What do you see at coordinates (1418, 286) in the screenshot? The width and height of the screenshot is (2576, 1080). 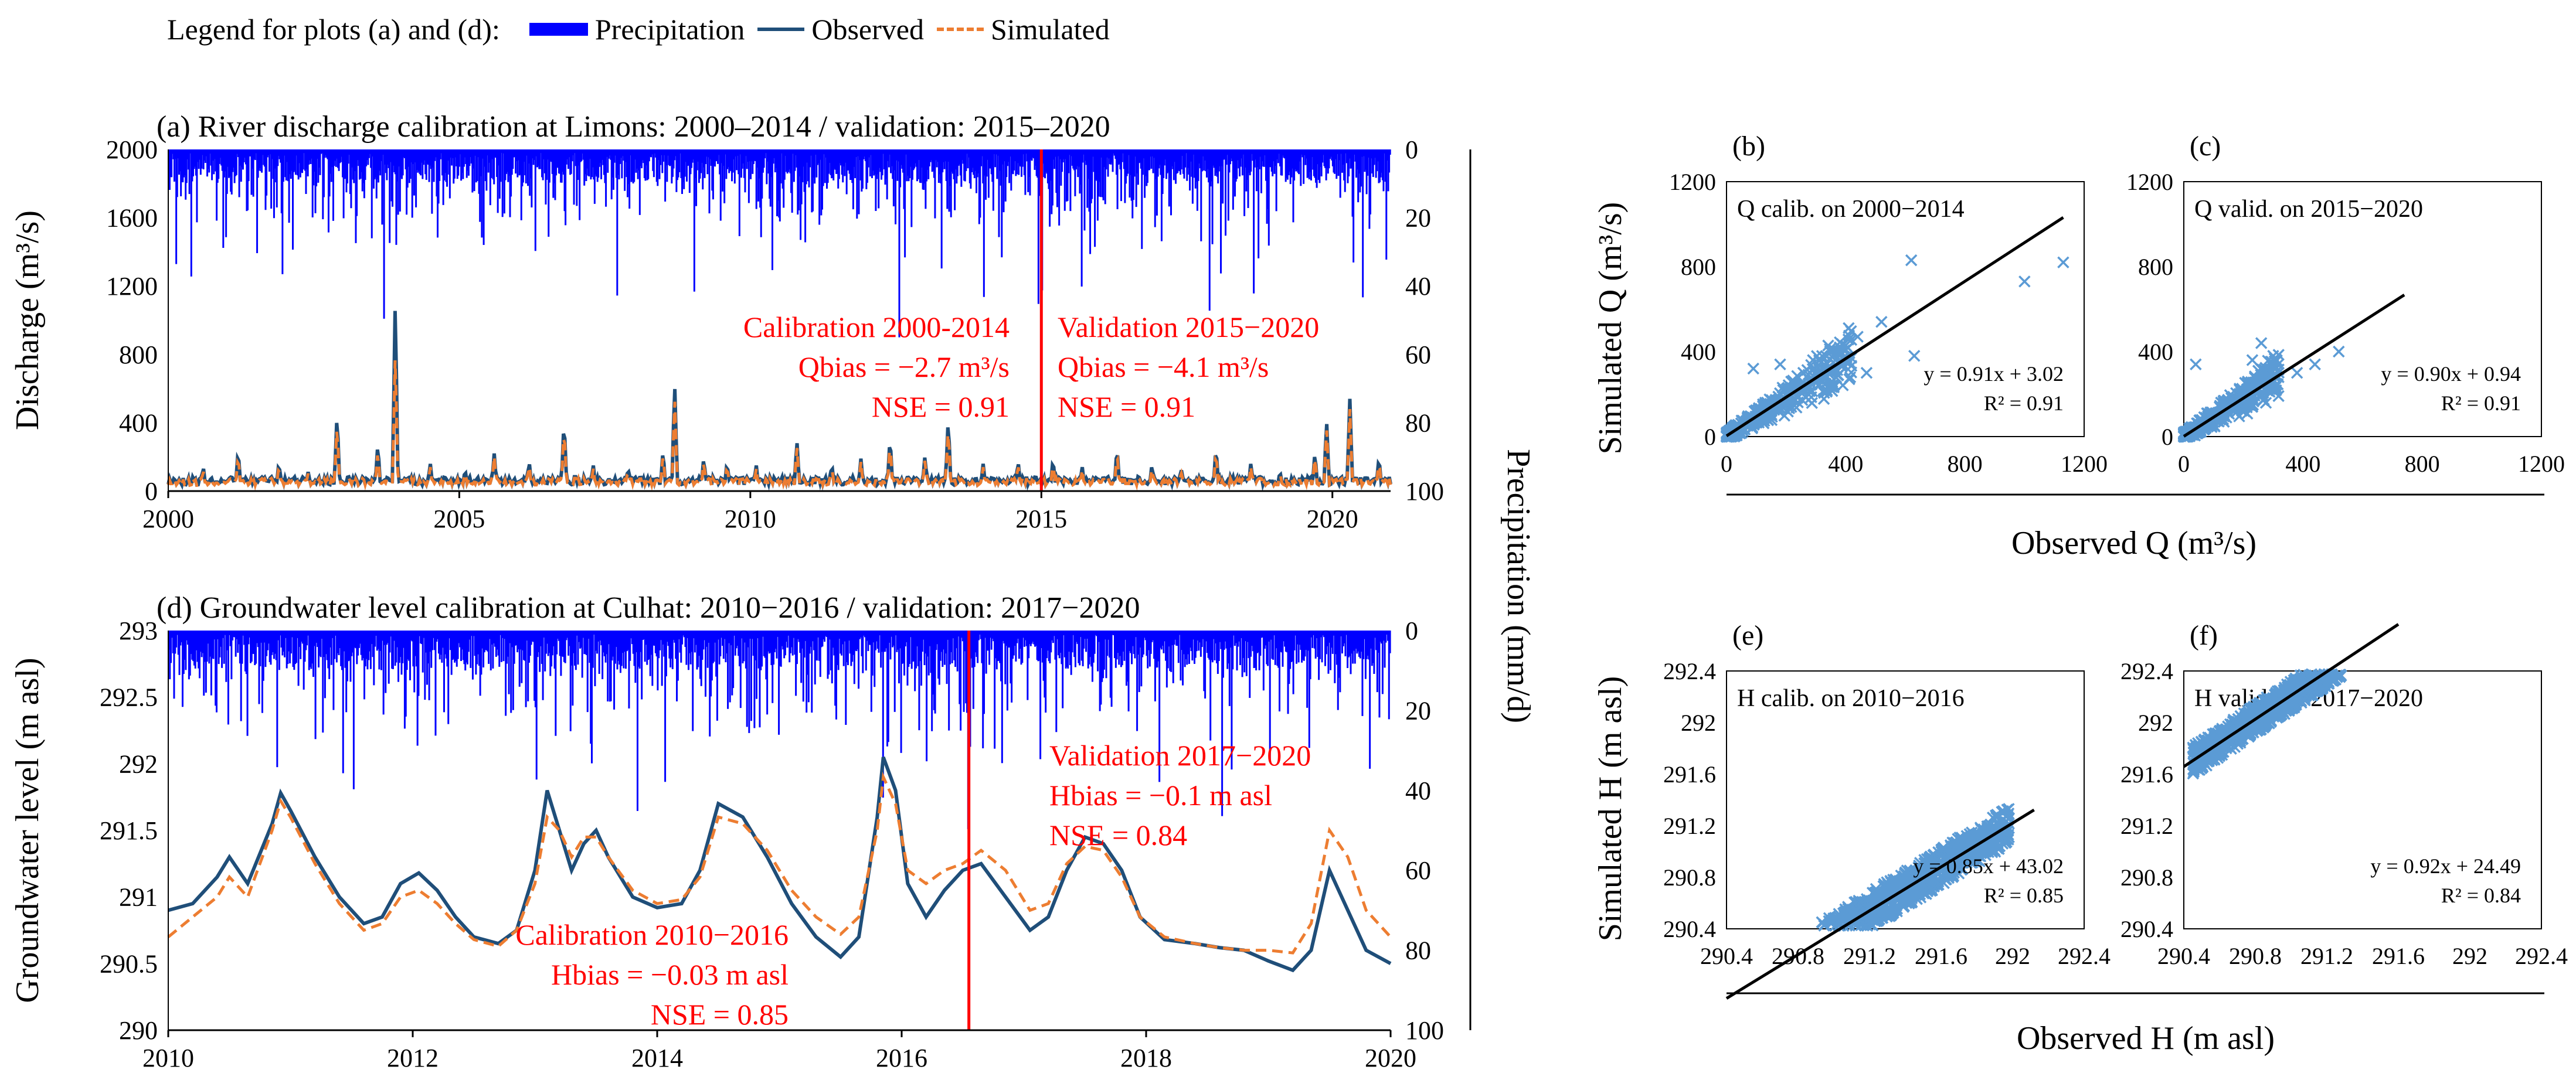 I see `y2-tick-label: 40` at bounding box center [1418, 286].